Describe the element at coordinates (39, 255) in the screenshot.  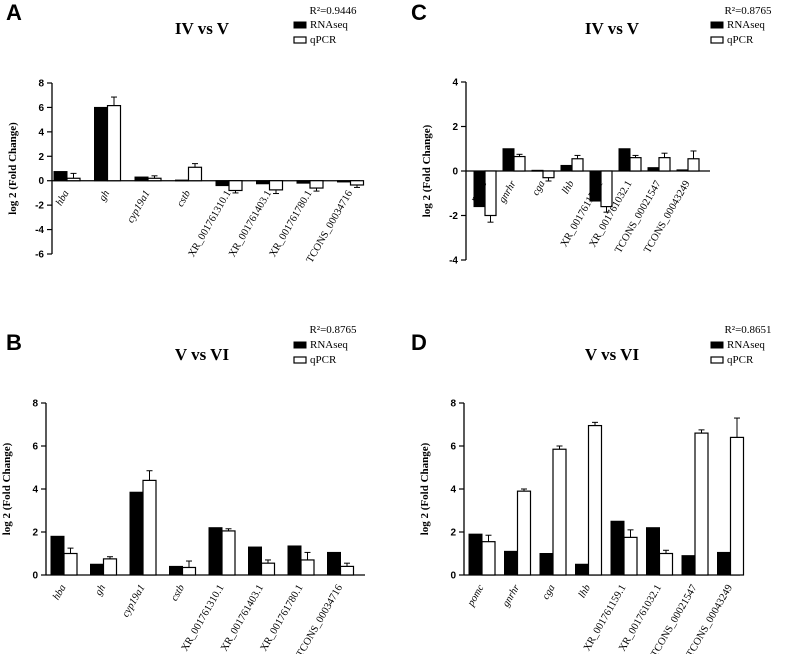
I see `y-tick-label: -6` at that location.